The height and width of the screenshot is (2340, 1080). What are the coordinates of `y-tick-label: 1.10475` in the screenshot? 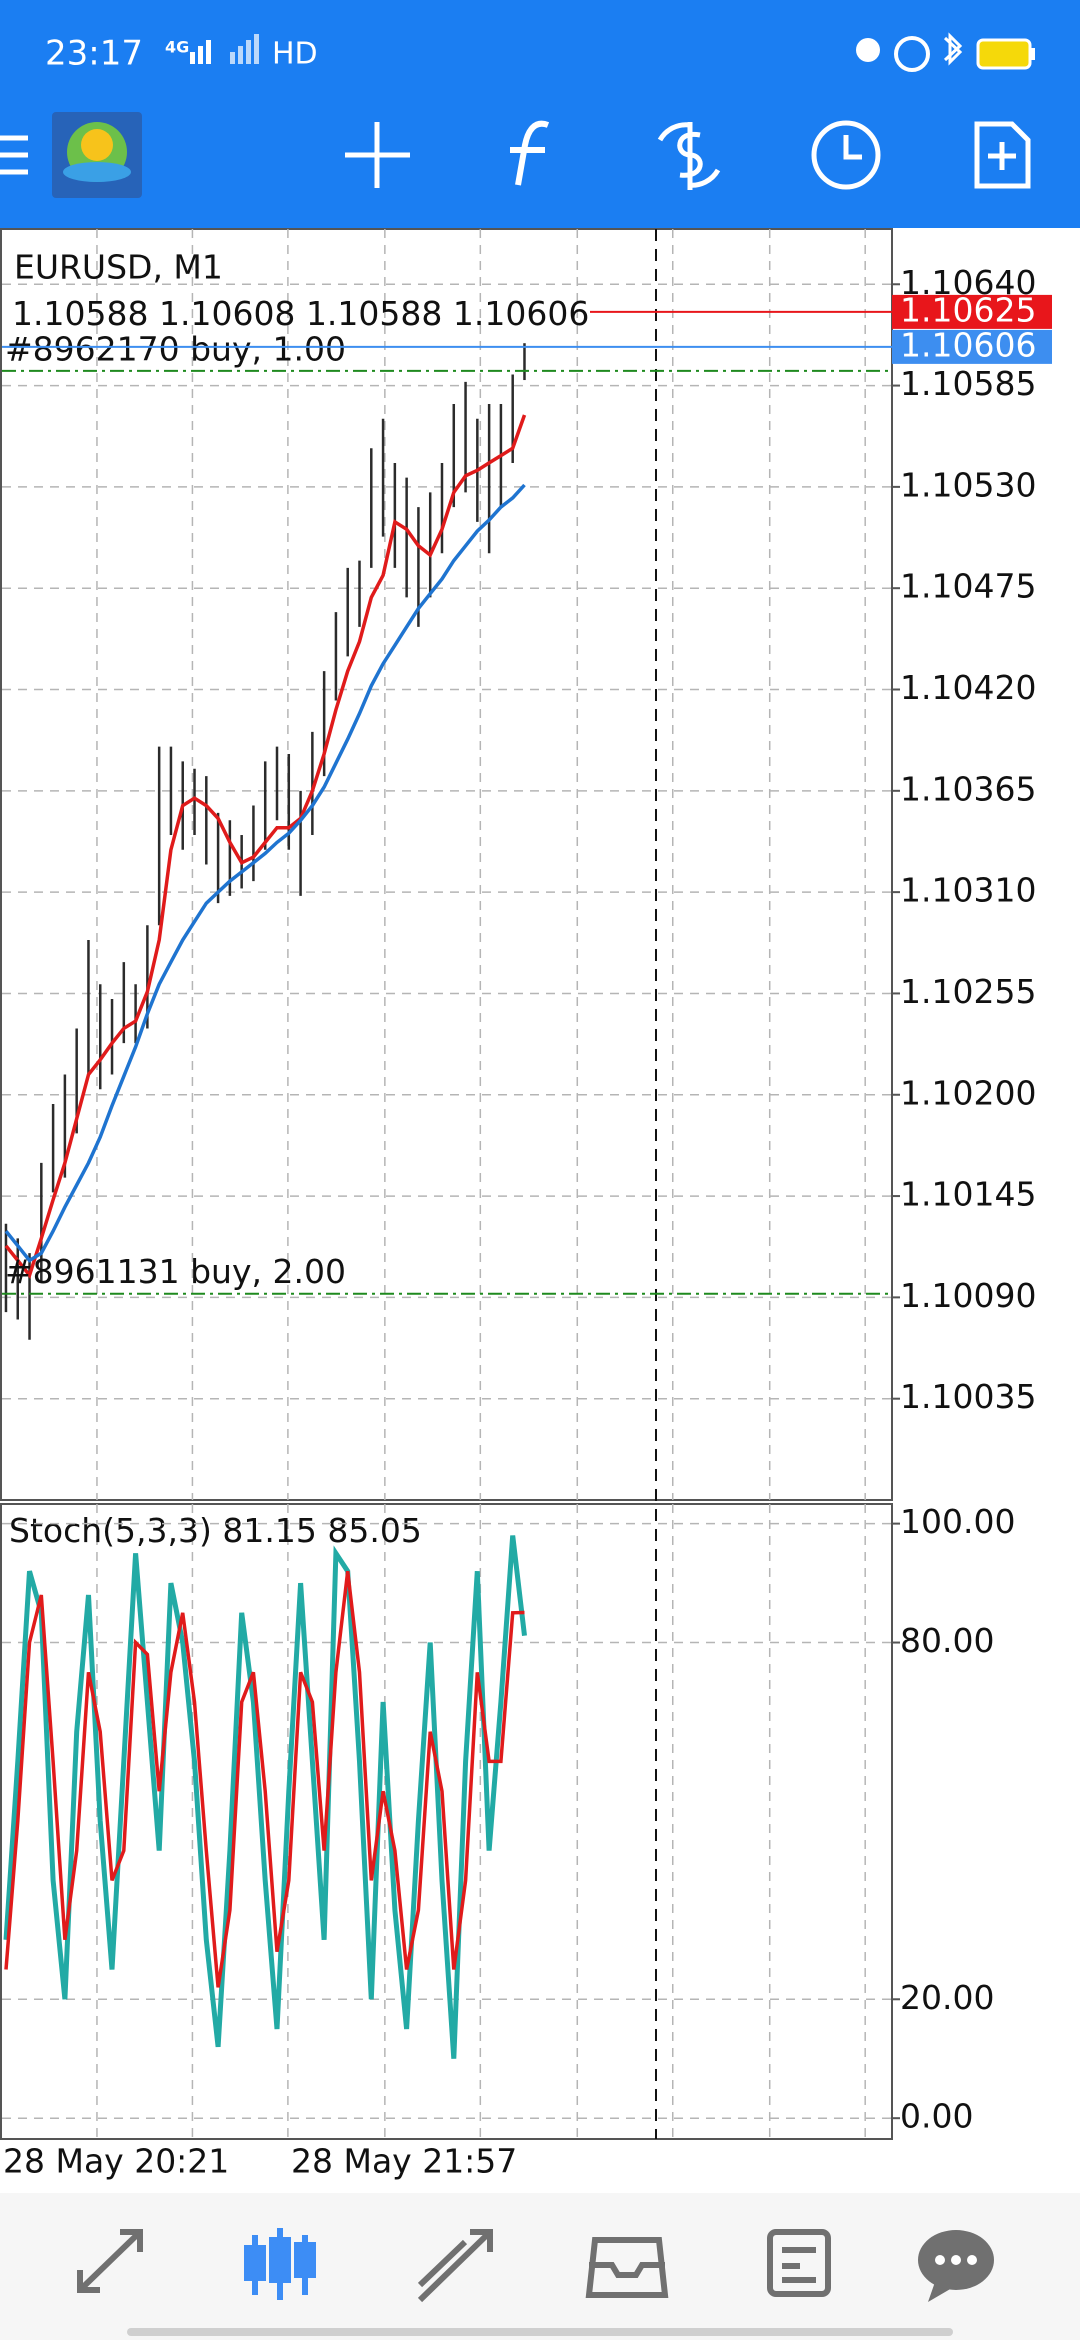 It's located at (968, 586).